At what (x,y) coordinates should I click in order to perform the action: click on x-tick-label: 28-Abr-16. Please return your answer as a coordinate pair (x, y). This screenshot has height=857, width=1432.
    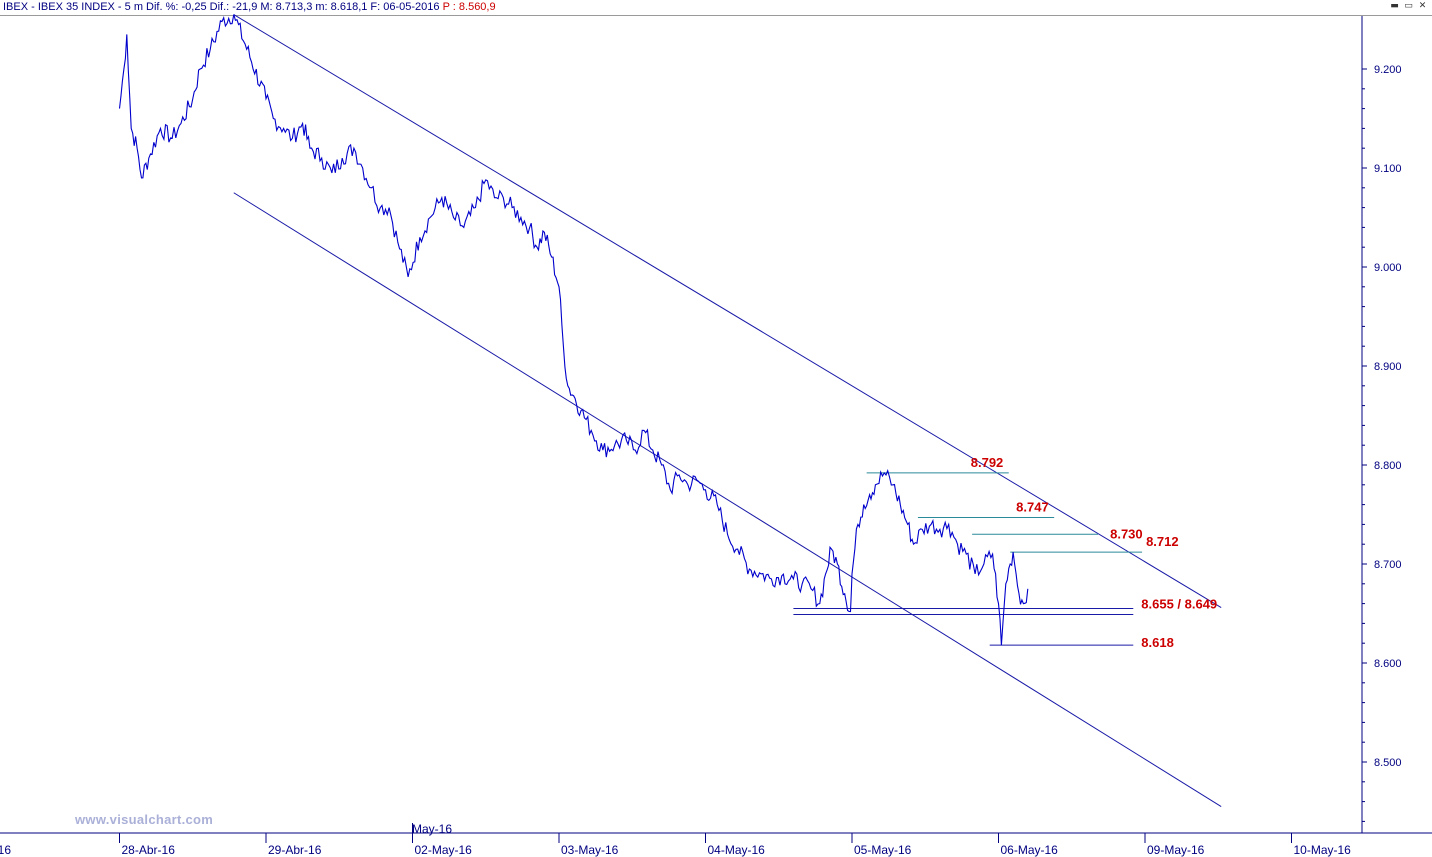
    Looking at the image, I should click on (149, 850).